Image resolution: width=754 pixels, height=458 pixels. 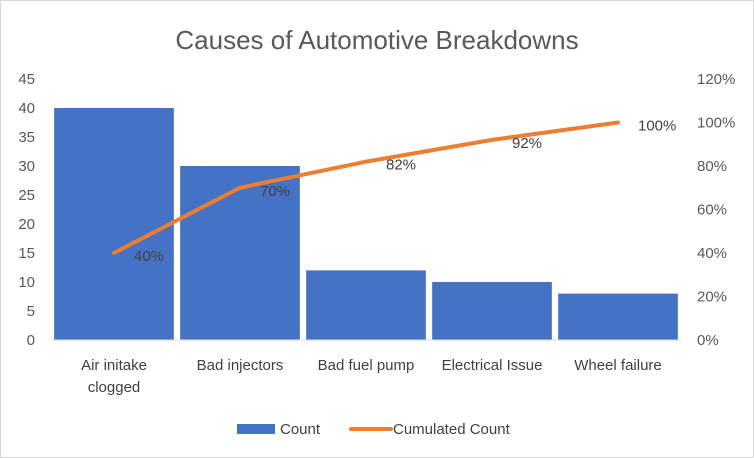 I want to click on left-tick-label: 10, so click(x=26, y=282).